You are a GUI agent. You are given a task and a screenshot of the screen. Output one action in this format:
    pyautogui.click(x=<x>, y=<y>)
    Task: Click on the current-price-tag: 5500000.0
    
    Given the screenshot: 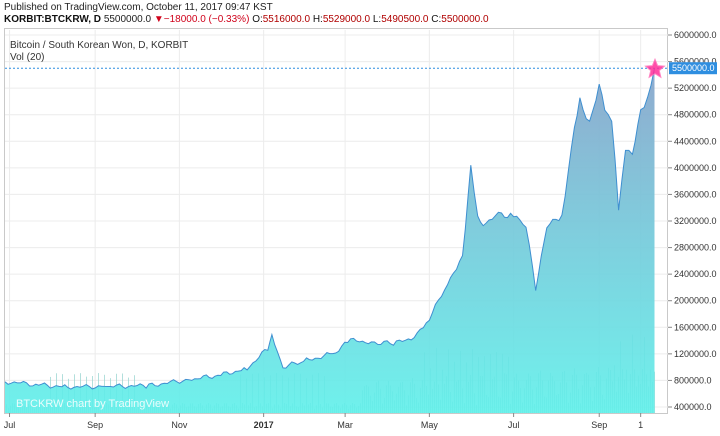 What is the action you would take?
    pyautogui.click(x=693, y=68)
    